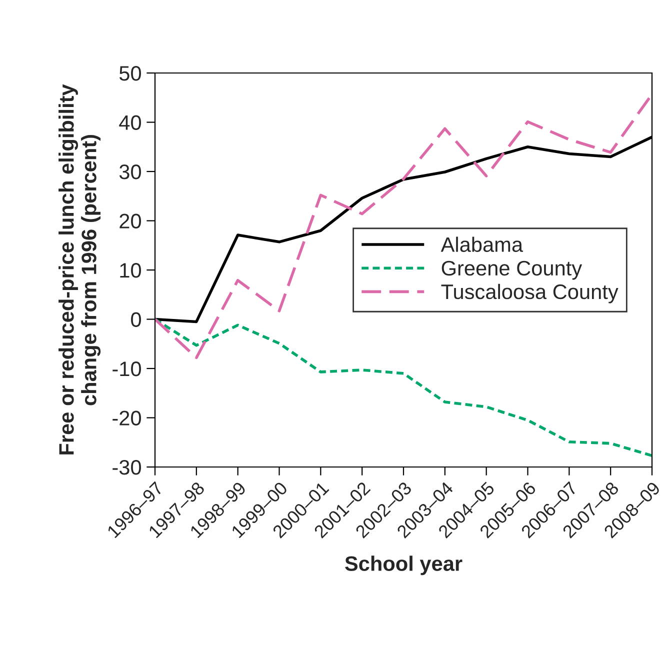 The width and height of the screenshot is (661, 648). Describe the element at coordinates (130, 73) in the screenshot. I see `y-tick-label: 50` at that location.